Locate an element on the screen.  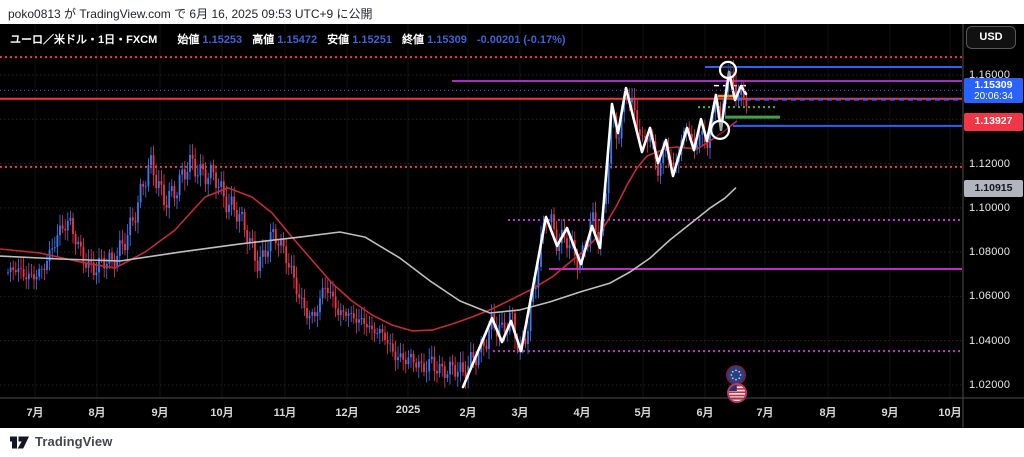
low-value: 1.15251 is located at coordinates (372, 40).